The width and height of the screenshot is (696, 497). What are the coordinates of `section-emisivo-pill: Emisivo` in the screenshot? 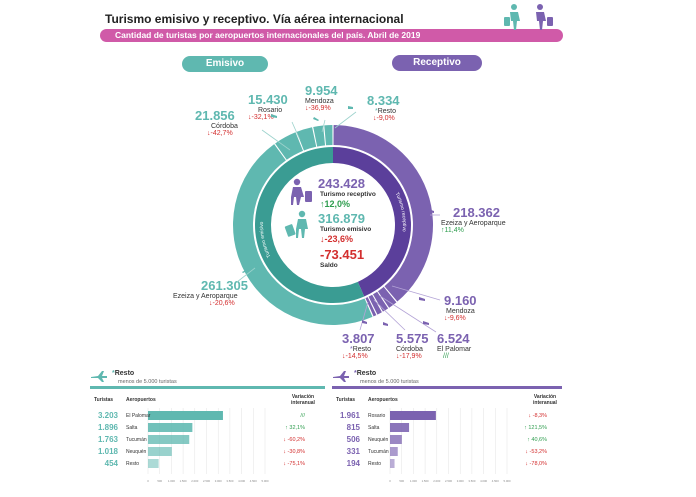 It's located at (225, 64).